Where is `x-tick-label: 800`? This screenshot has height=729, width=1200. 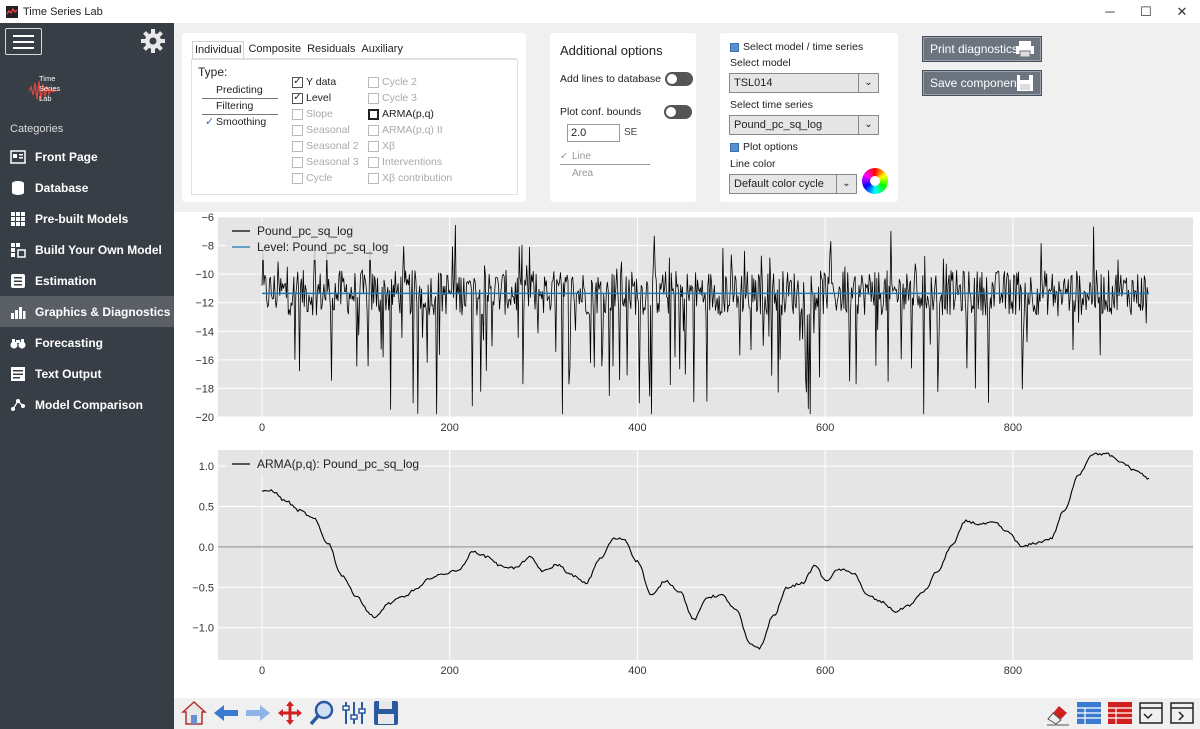
x-tick-label: 800 is located at coordinates (1013, 671).